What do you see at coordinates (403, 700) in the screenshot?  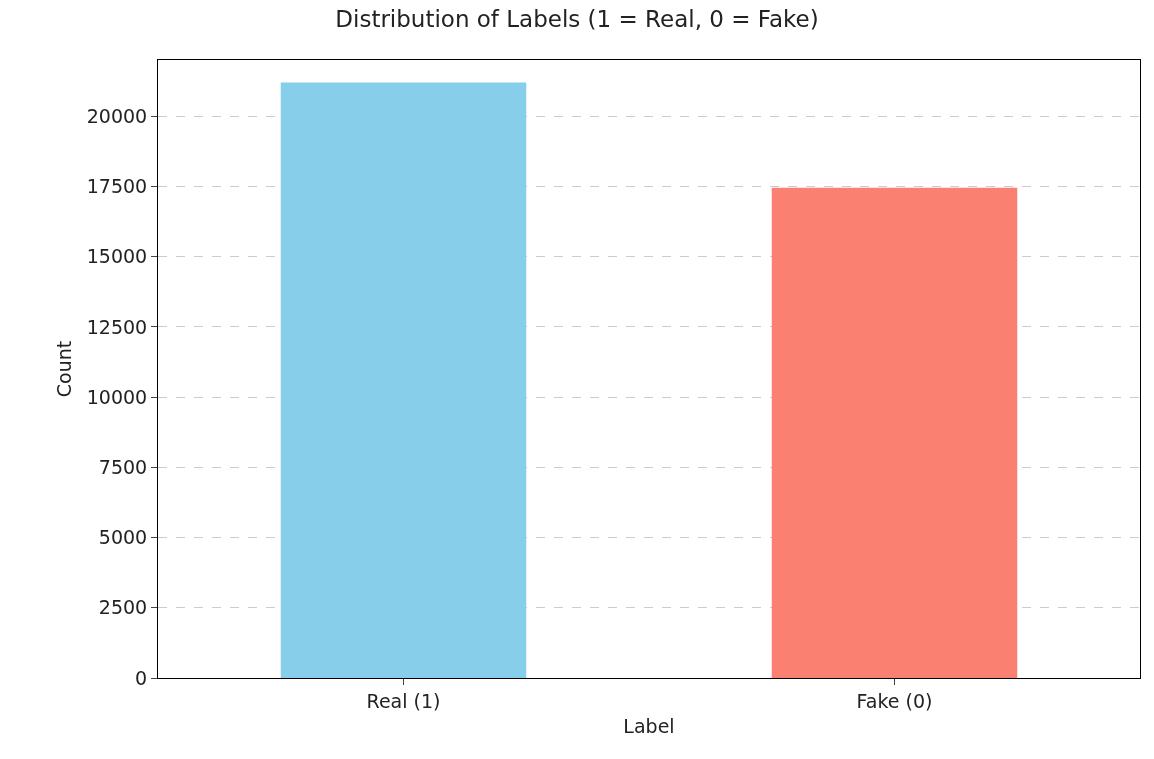 I see `x-tick-label: Real (1)` at bounding box center [403, 700].